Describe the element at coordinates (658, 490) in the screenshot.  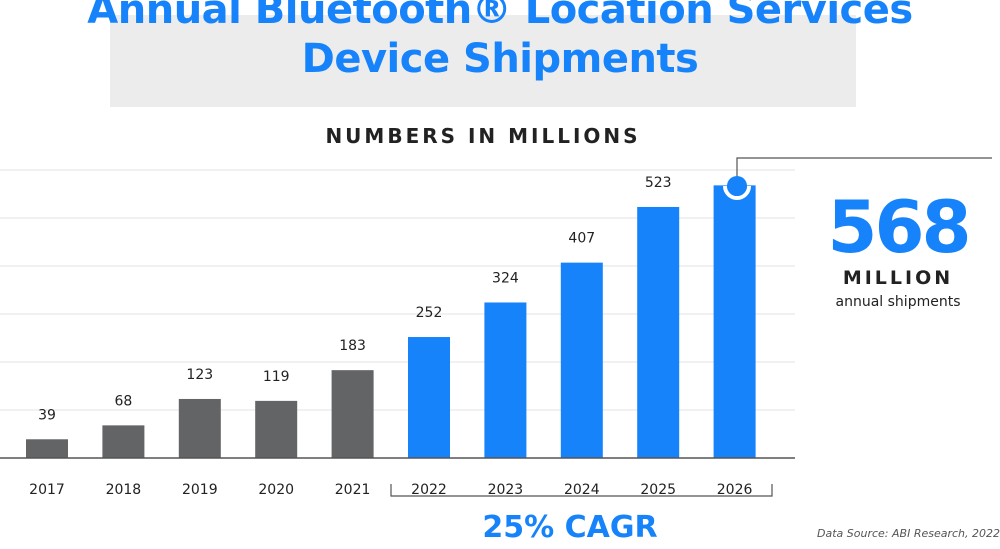
I see `x-tick-label-2025: 2025` at that location.